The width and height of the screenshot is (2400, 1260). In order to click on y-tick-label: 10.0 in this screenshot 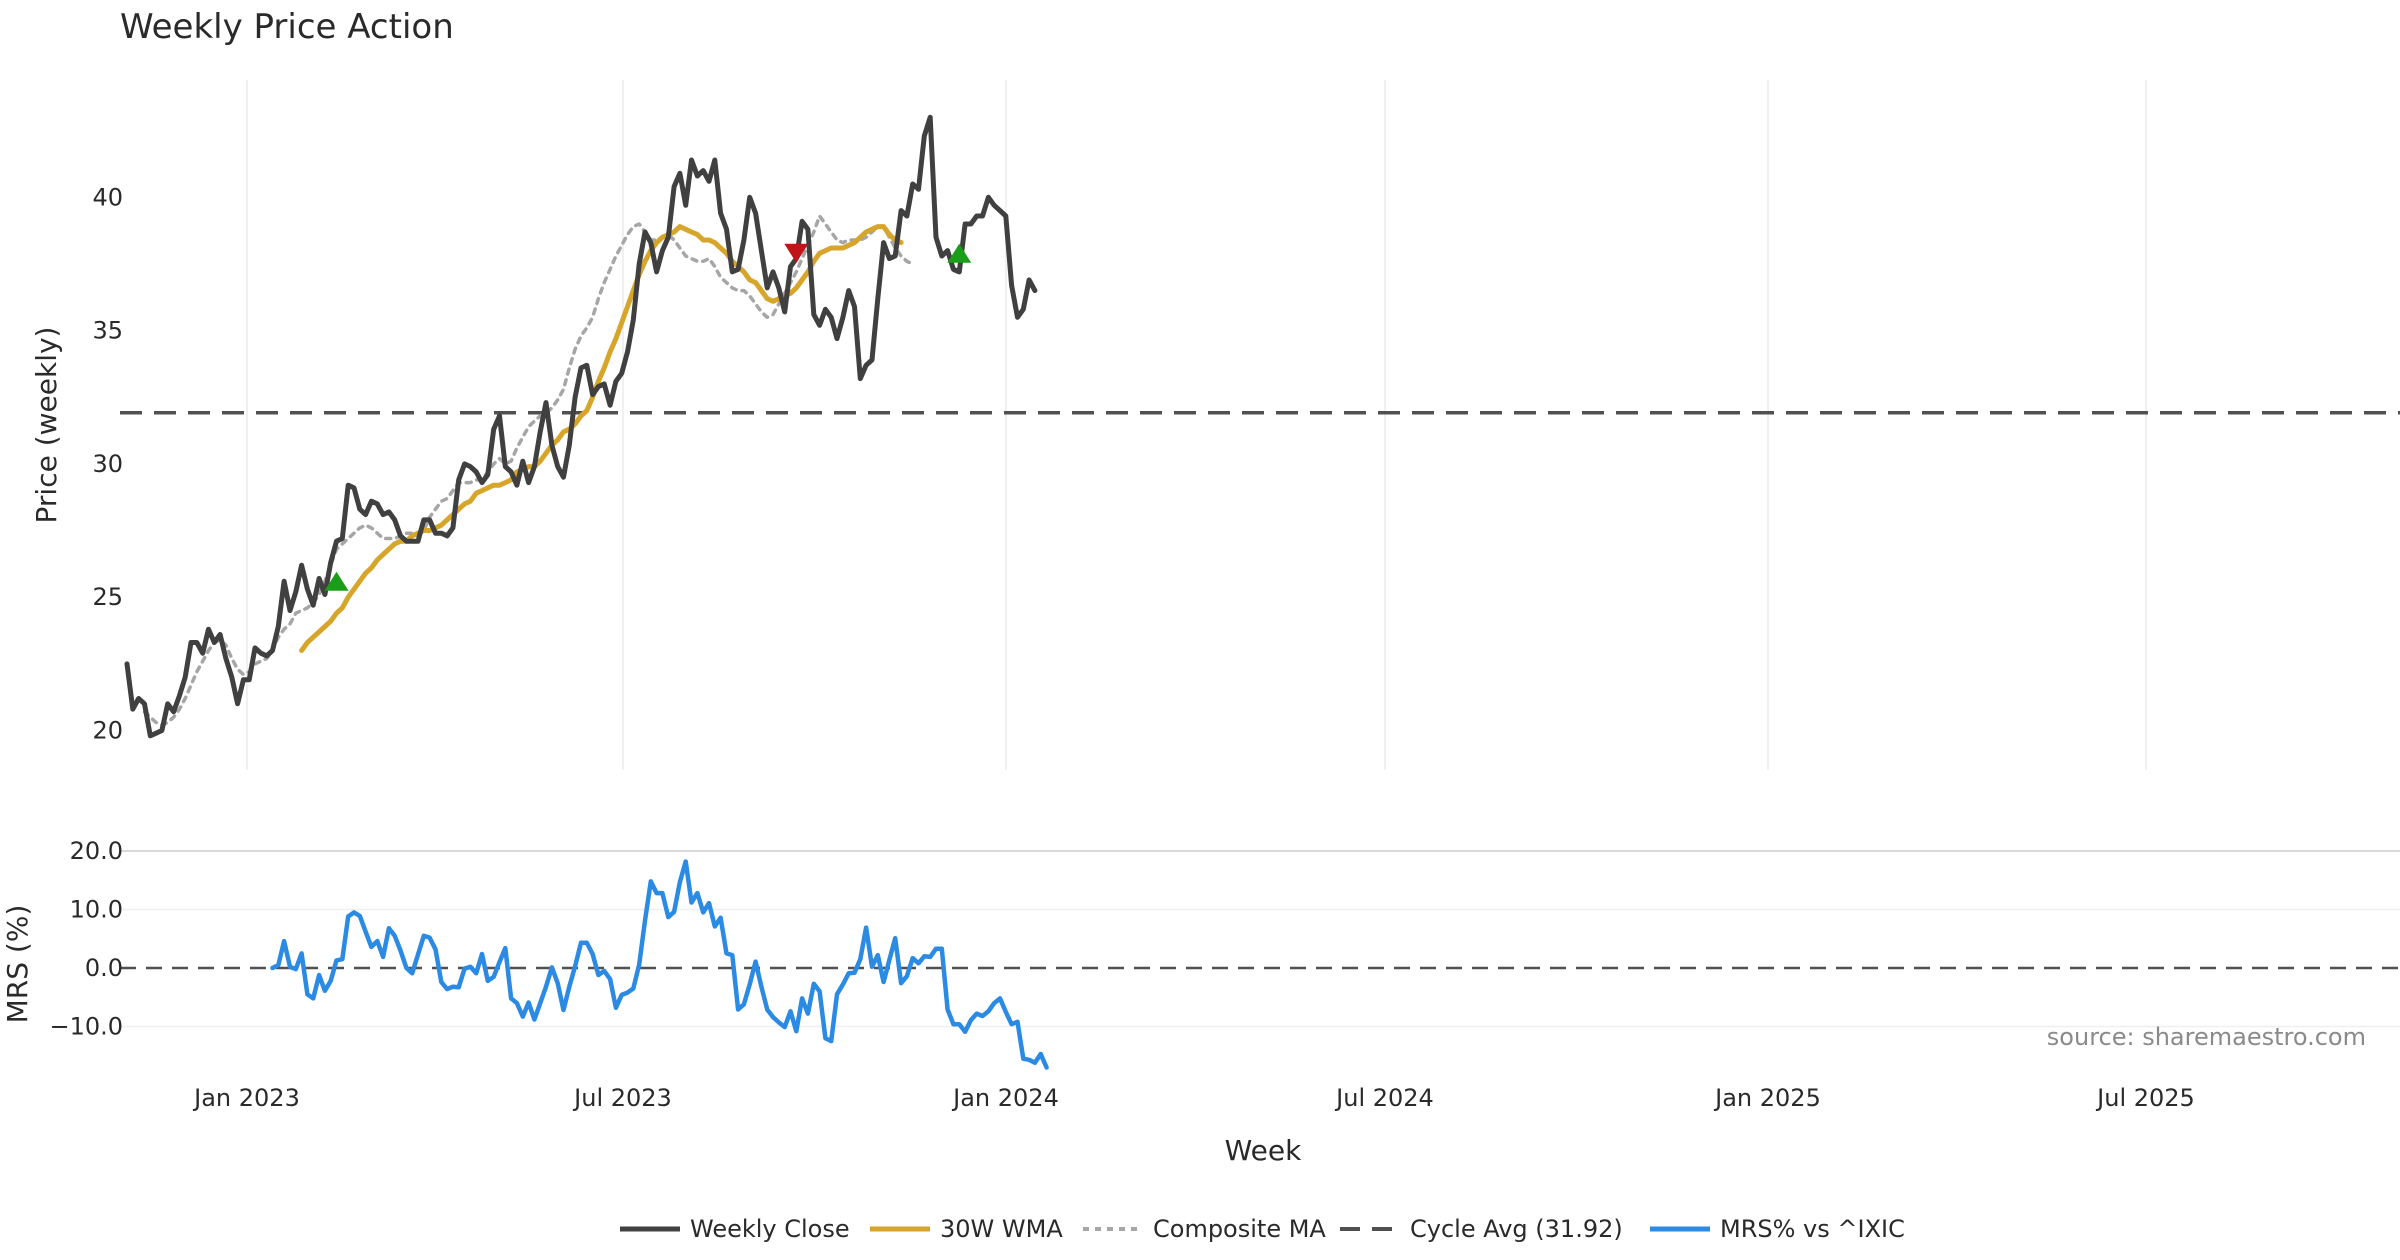, I will do `click(96, 910)`.